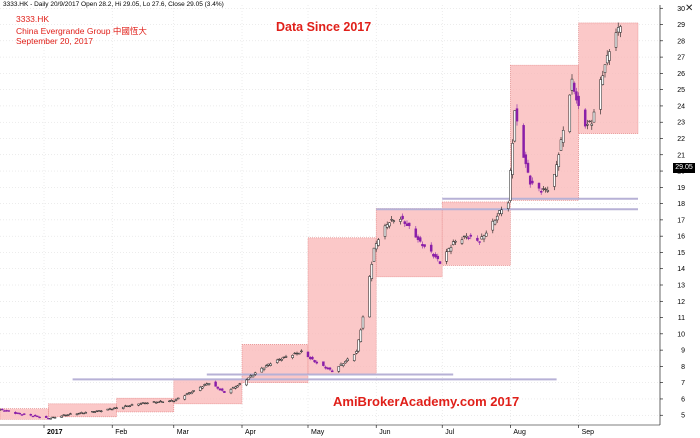 The image size is (700, 438). What do you see at coordinates (251, 432) in the screenshot?
I see `x-tick-label: Apr` at bounding box center [251, 432].